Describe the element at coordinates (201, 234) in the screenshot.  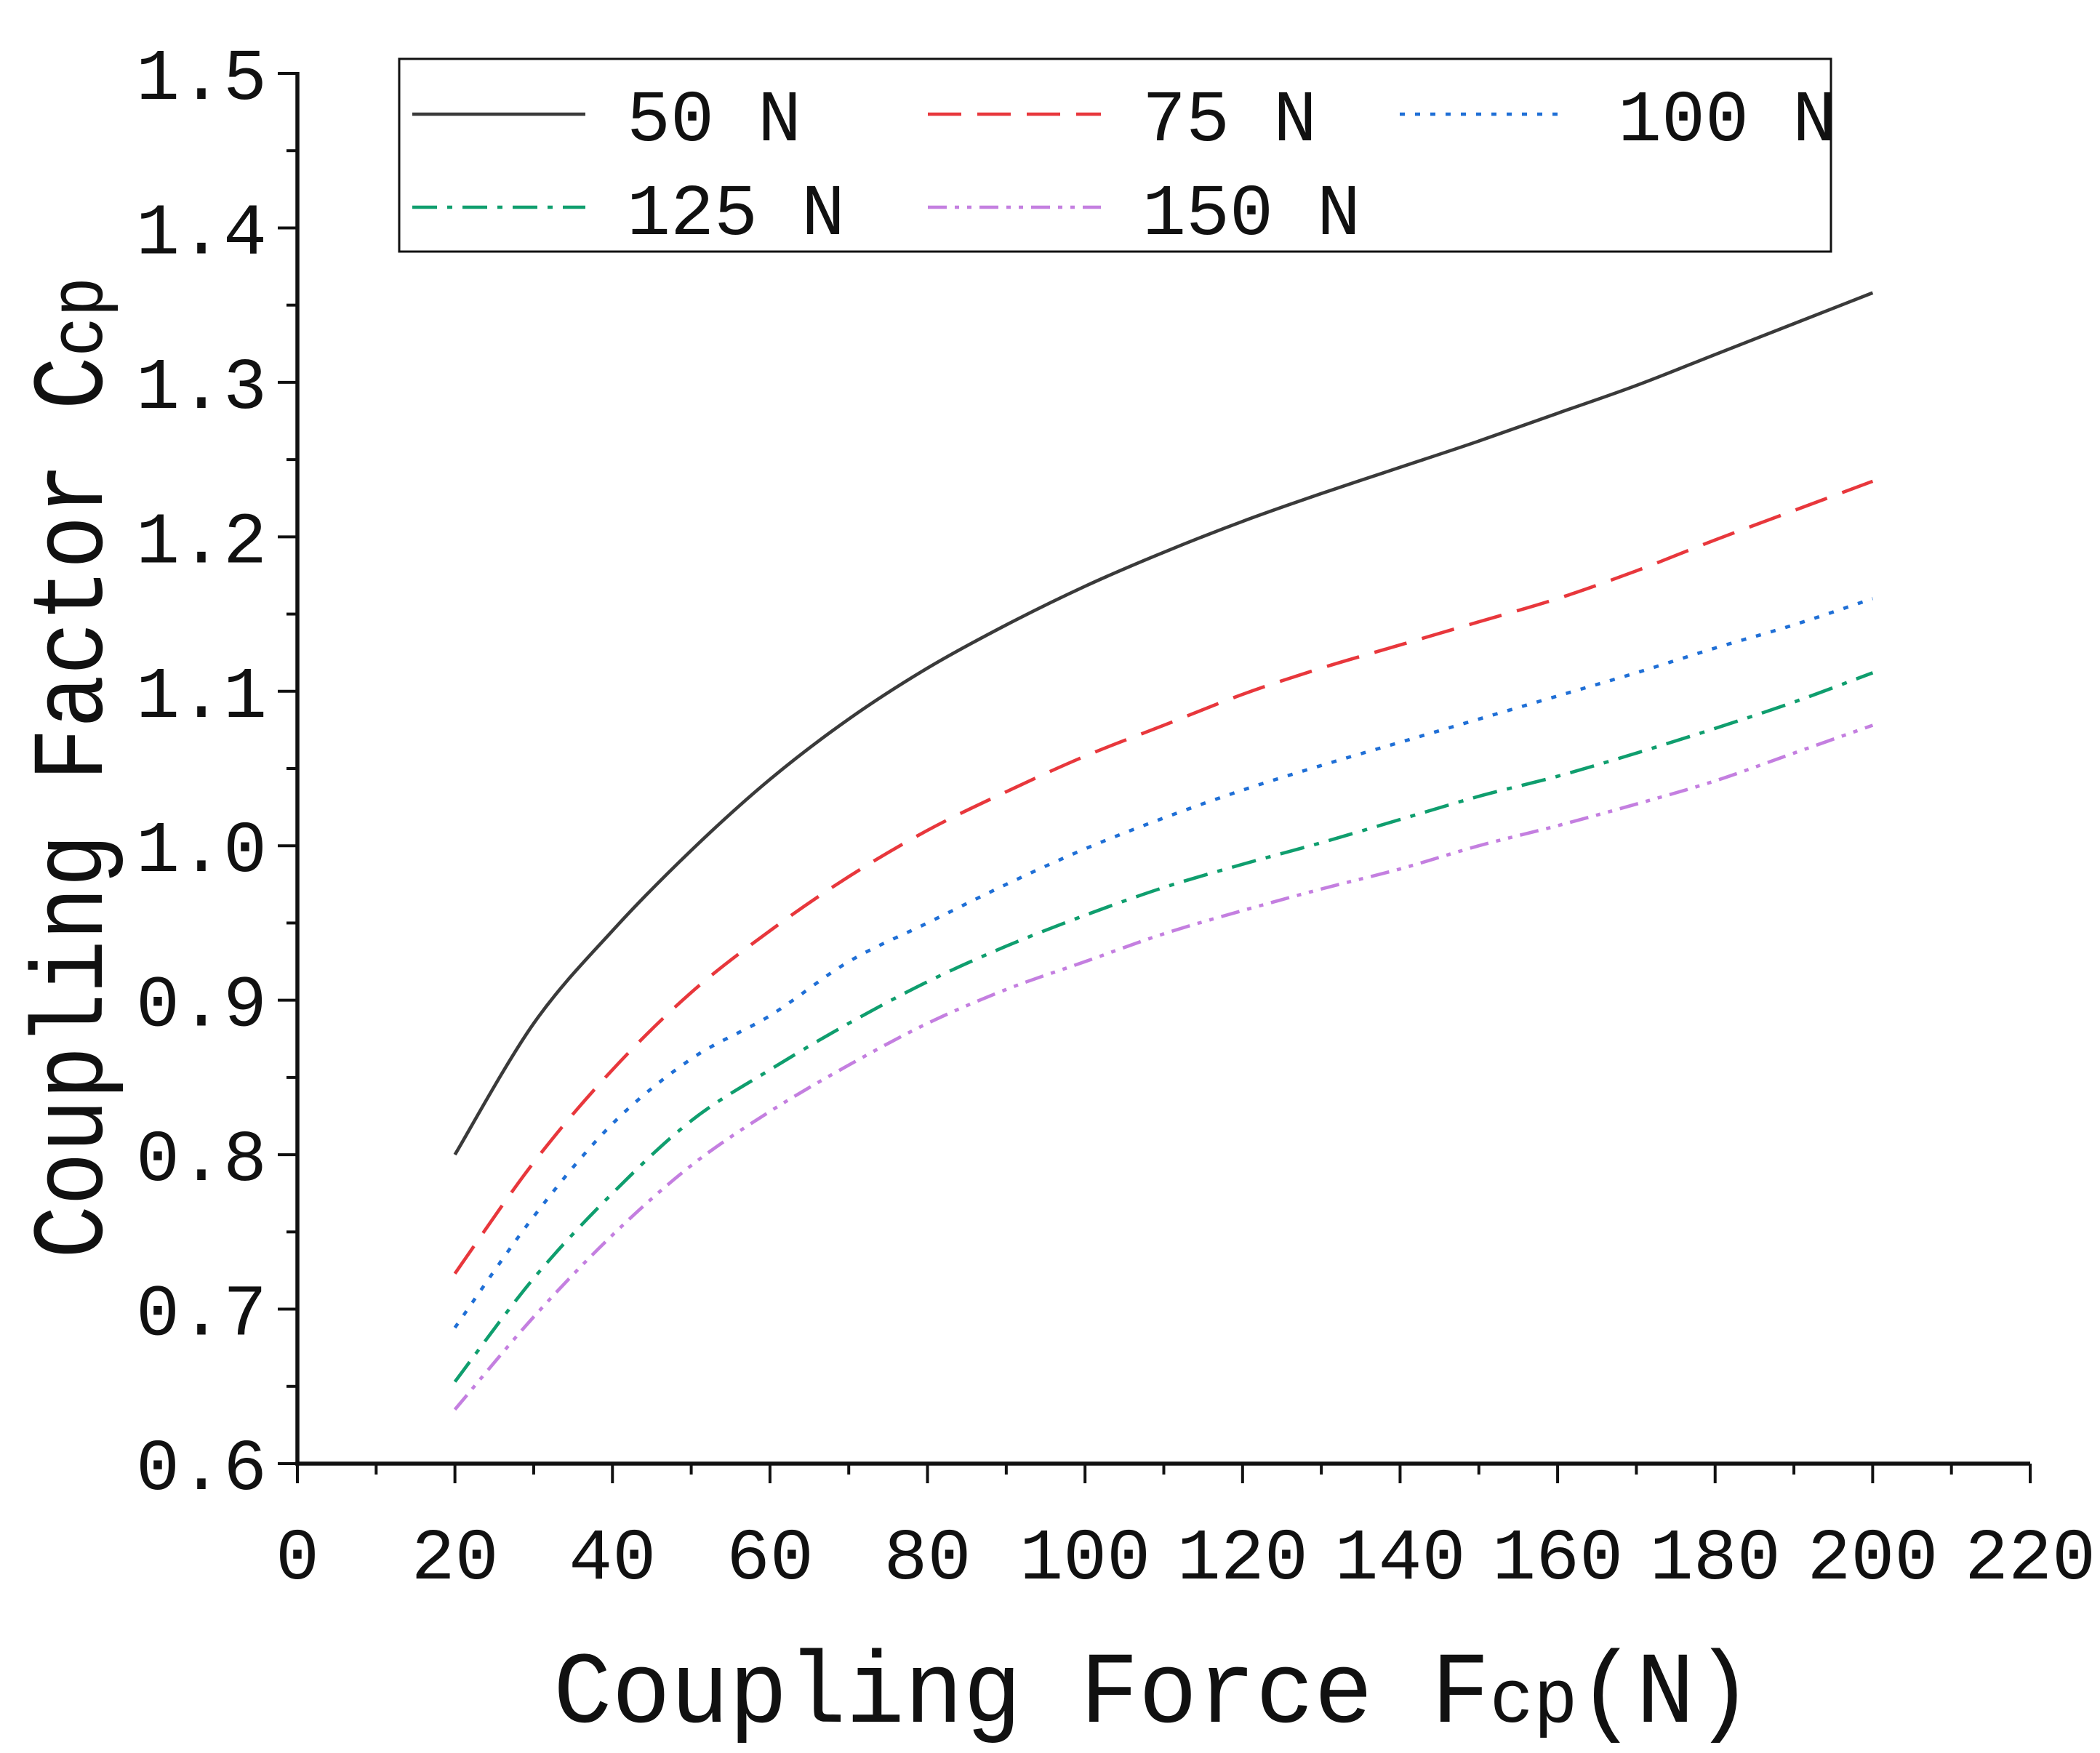
I see `y-tick-label: 1.4` at that location.